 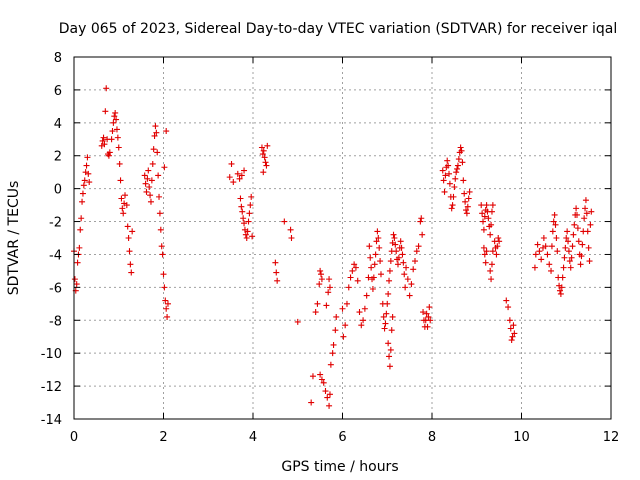 I want to click on y-tick-label: -10, so click(x=51, y=354).